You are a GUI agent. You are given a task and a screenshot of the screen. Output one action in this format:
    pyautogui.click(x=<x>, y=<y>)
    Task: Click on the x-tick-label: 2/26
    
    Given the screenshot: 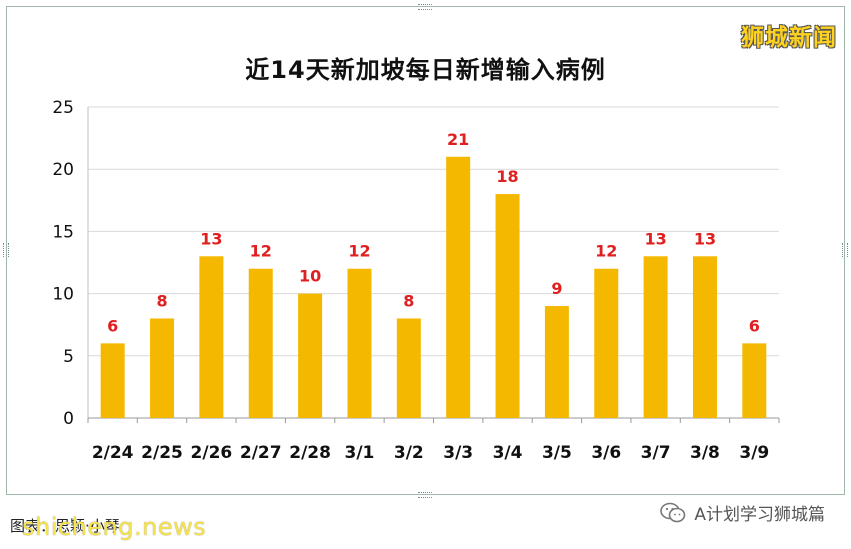 What is the action you would take?
    pyautogui.click(x=212, y=453)
    